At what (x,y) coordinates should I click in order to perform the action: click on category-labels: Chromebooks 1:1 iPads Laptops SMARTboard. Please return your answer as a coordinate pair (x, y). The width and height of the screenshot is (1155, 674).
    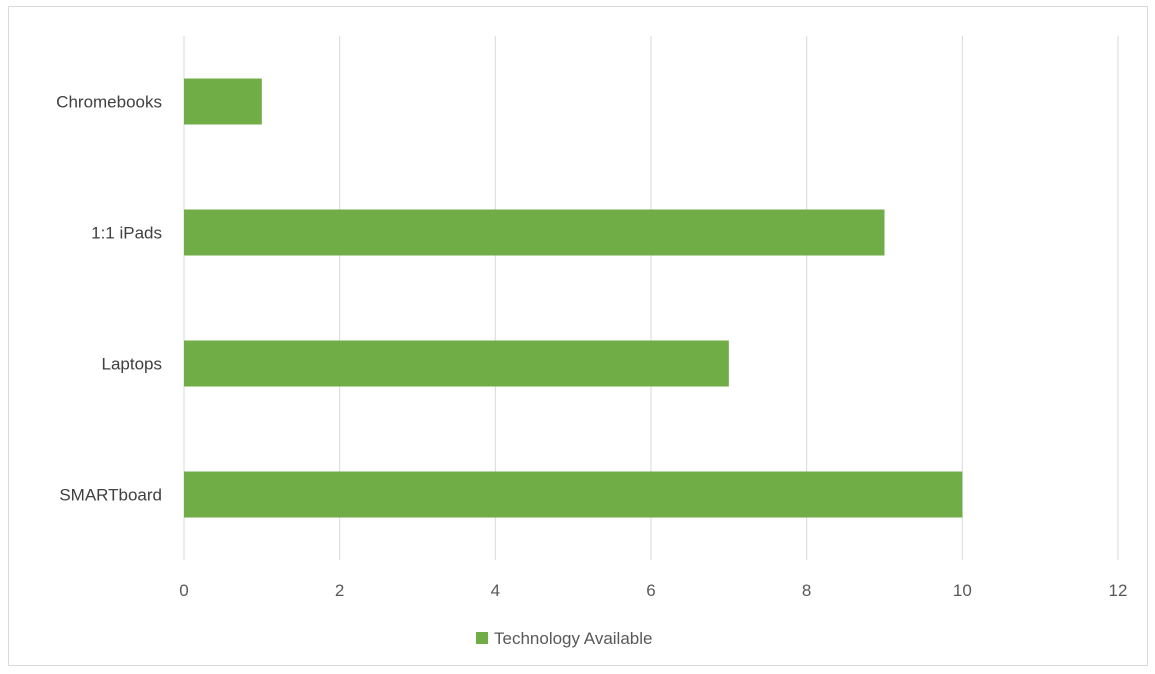
    Looking at the image, I should click on (109, 299).